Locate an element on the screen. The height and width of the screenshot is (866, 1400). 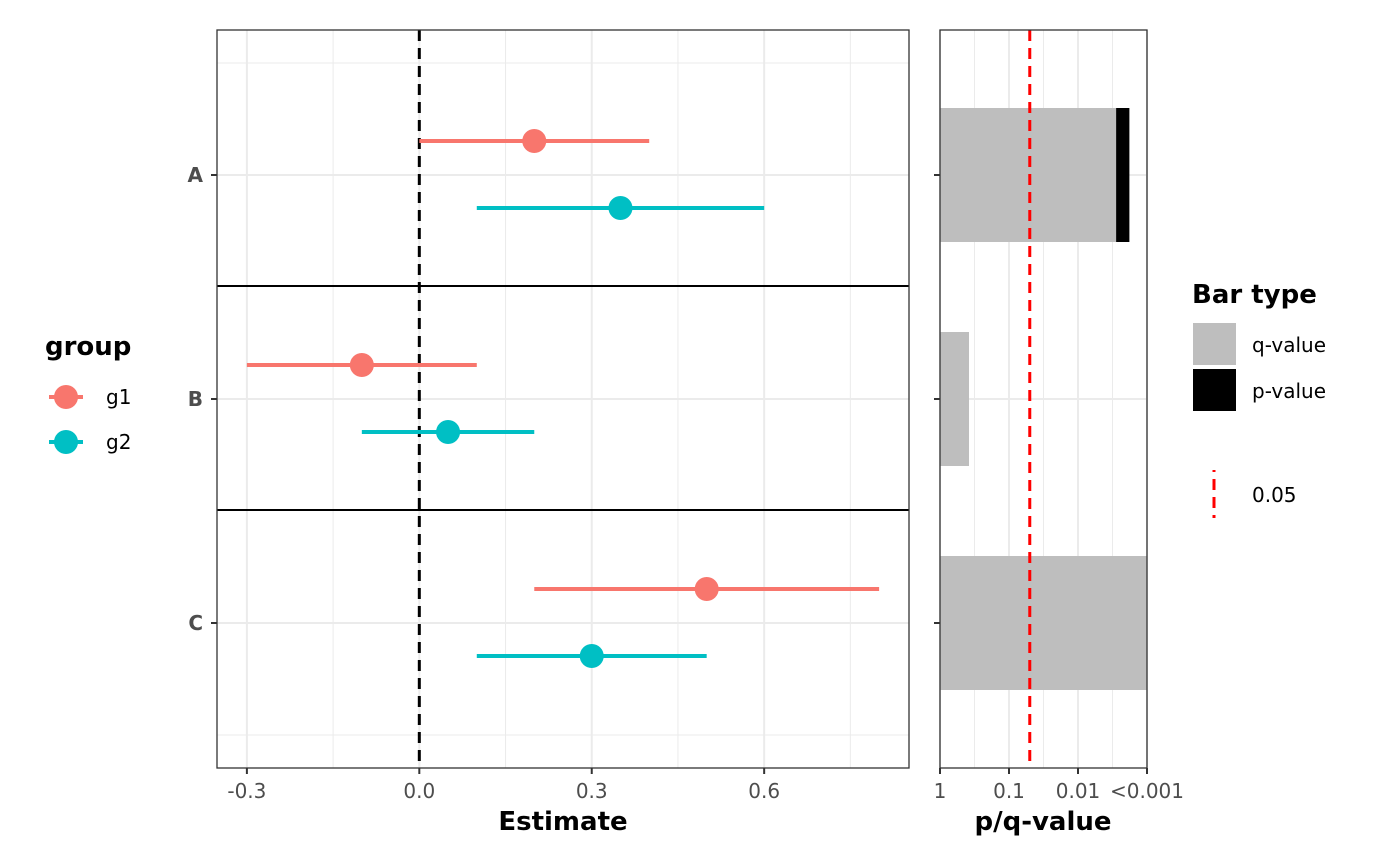
bar-q-value-C is located at coordinates (1043, 623).